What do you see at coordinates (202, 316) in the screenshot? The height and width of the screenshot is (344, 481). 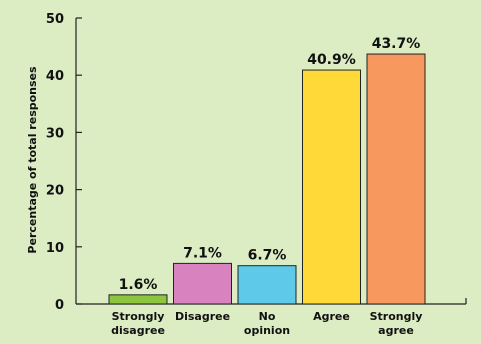 I see `x-tick-label: Disagree` at bounding box center [202, 316].